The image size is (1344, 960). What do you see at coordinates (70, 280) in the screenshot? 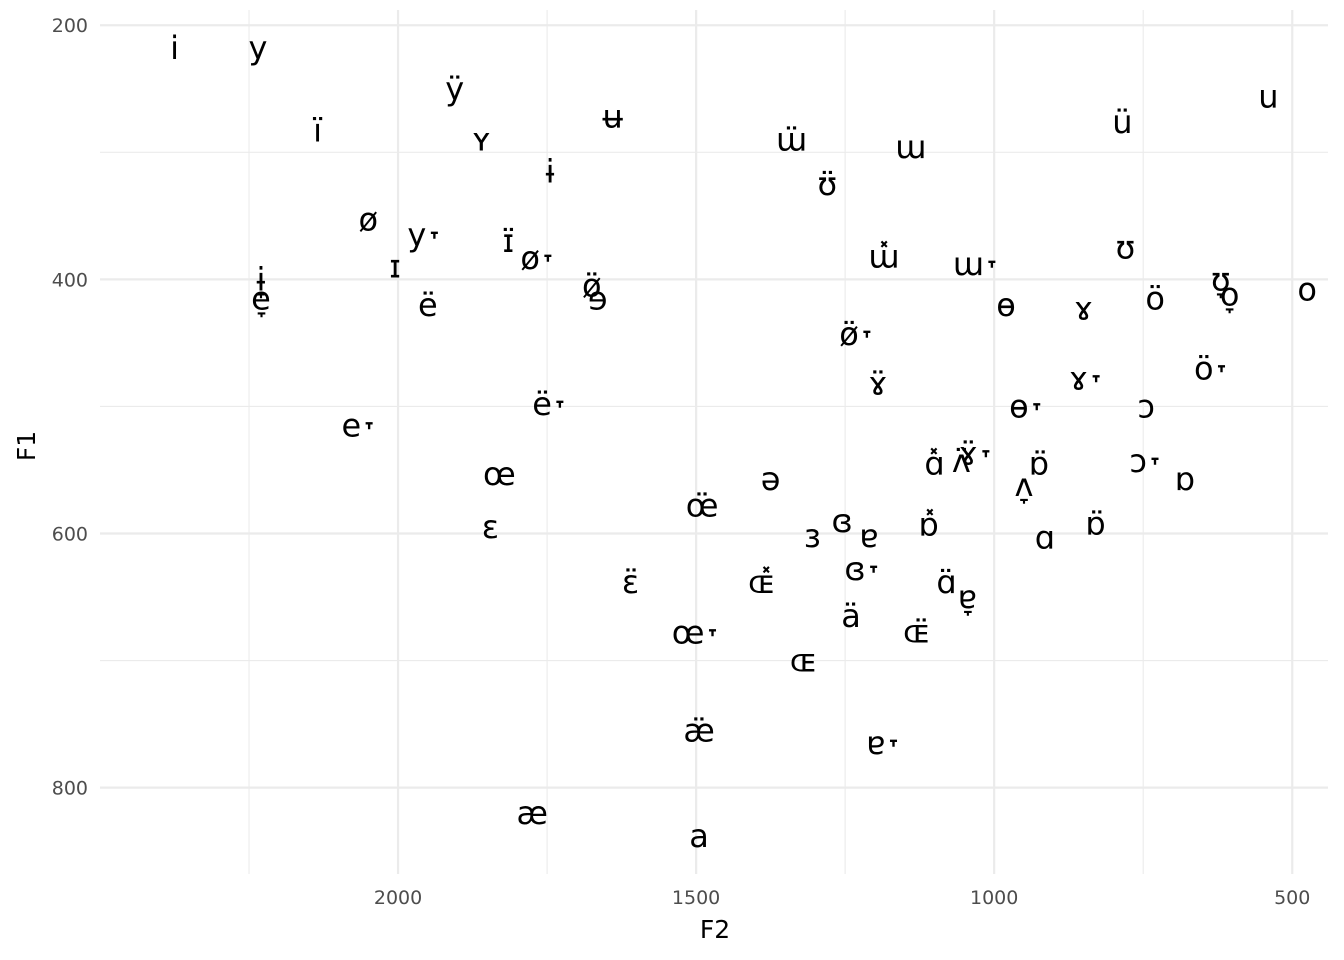
I see `y-tick-label: 400` at bounding box center [70, 280].